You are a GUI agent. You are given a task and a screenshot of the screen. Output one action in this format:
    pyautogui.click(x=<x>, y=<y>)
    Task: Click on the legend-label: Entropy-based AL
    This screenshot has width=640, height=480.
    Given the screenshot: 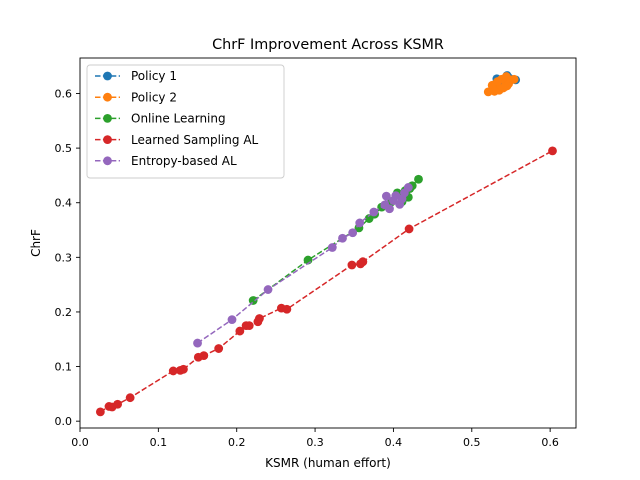 What is the action you would take?
    pyautogui.click(x=184, y=161)
    